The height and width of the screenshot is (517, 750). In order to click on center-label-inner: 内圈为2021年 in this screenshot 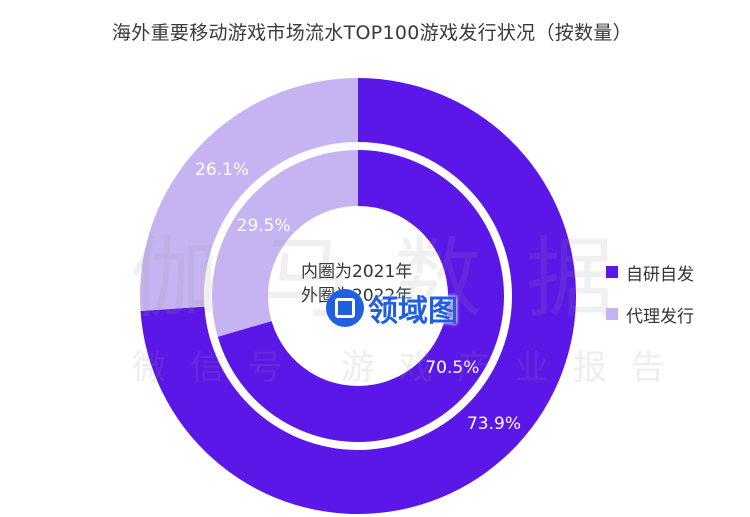, I will do `click(356, 272)`.